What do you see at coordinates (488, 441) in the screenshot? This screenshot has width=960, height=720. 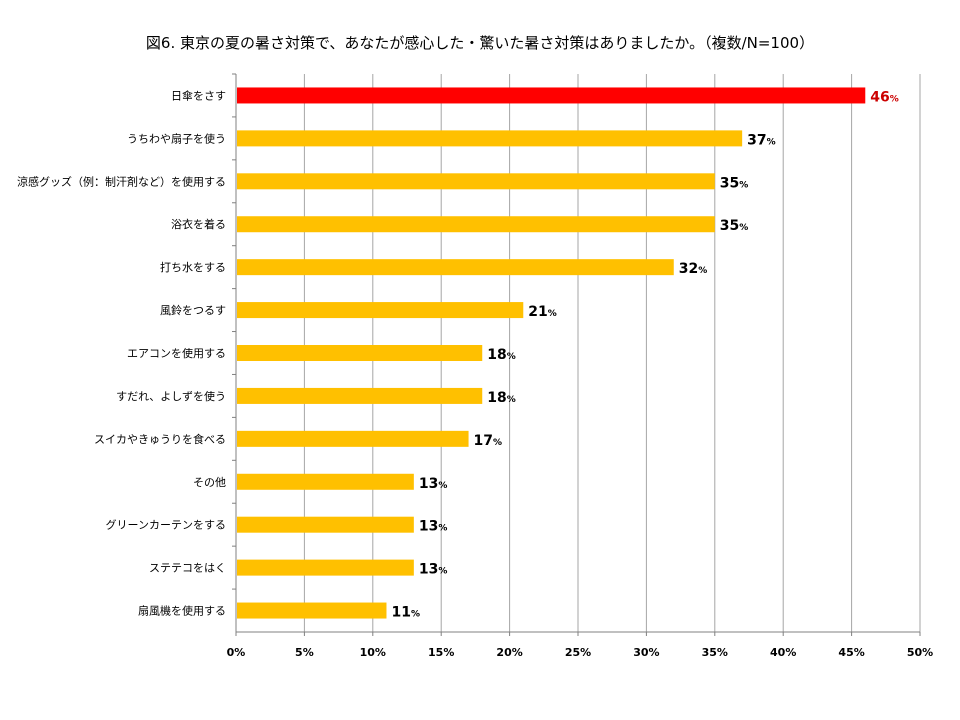 I see `data-label: 17%` at bounding box center [488, 441].